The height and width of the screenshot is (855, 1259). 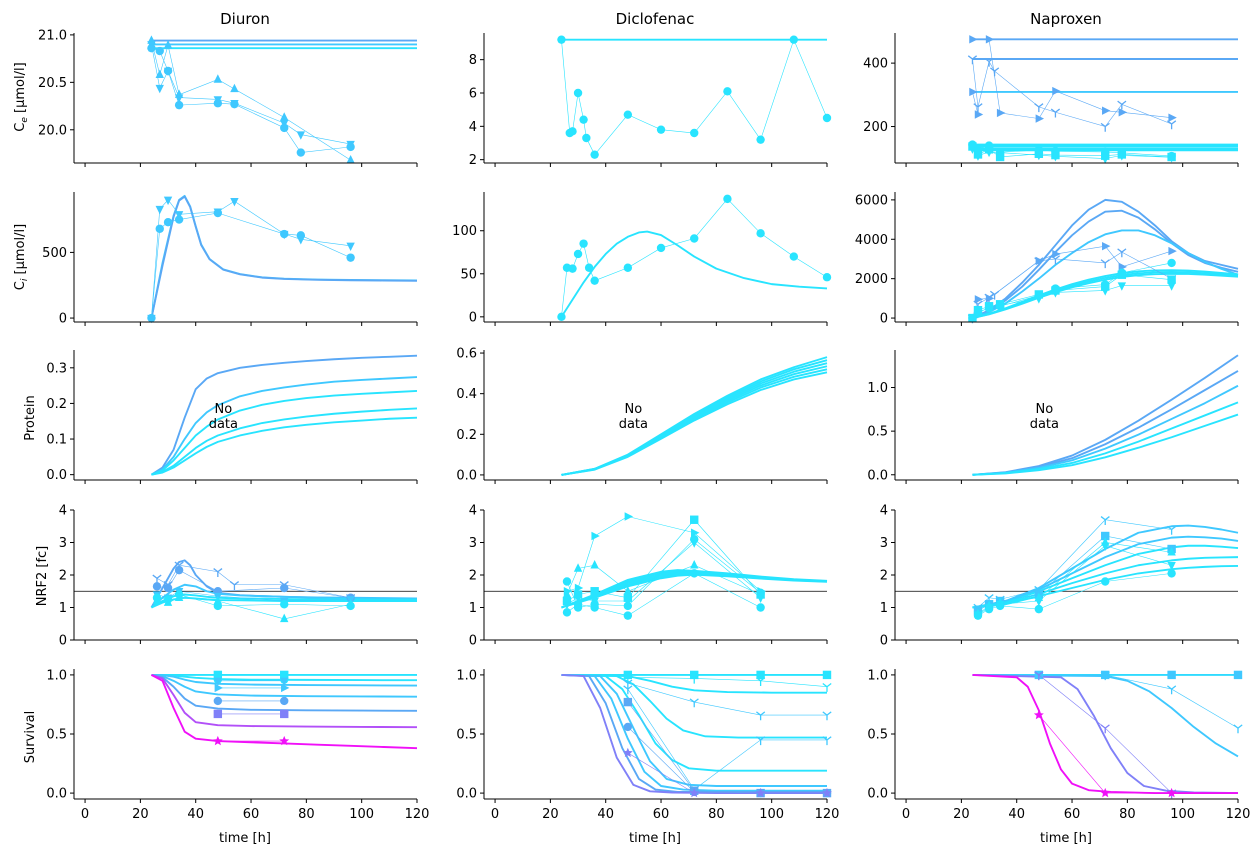 I want to click on y-tick-label: 2000, so click(x=871, y=279).